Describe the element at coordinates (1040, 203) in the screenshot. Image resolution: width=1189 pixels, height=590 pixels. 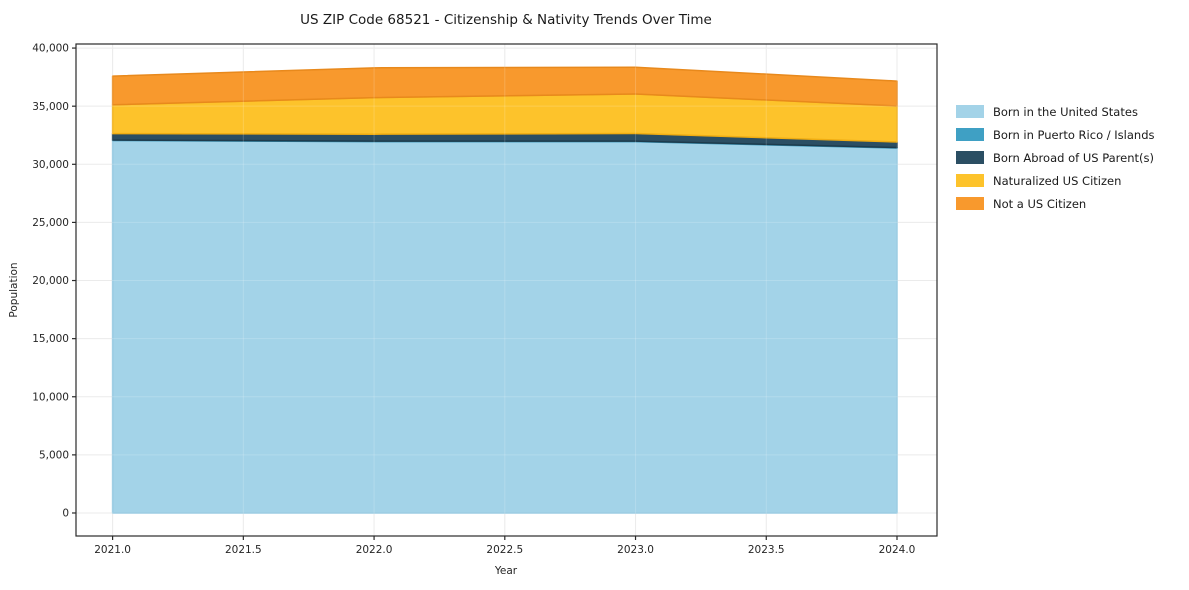
I see `legend-label: Not a US Citizen` at that location.